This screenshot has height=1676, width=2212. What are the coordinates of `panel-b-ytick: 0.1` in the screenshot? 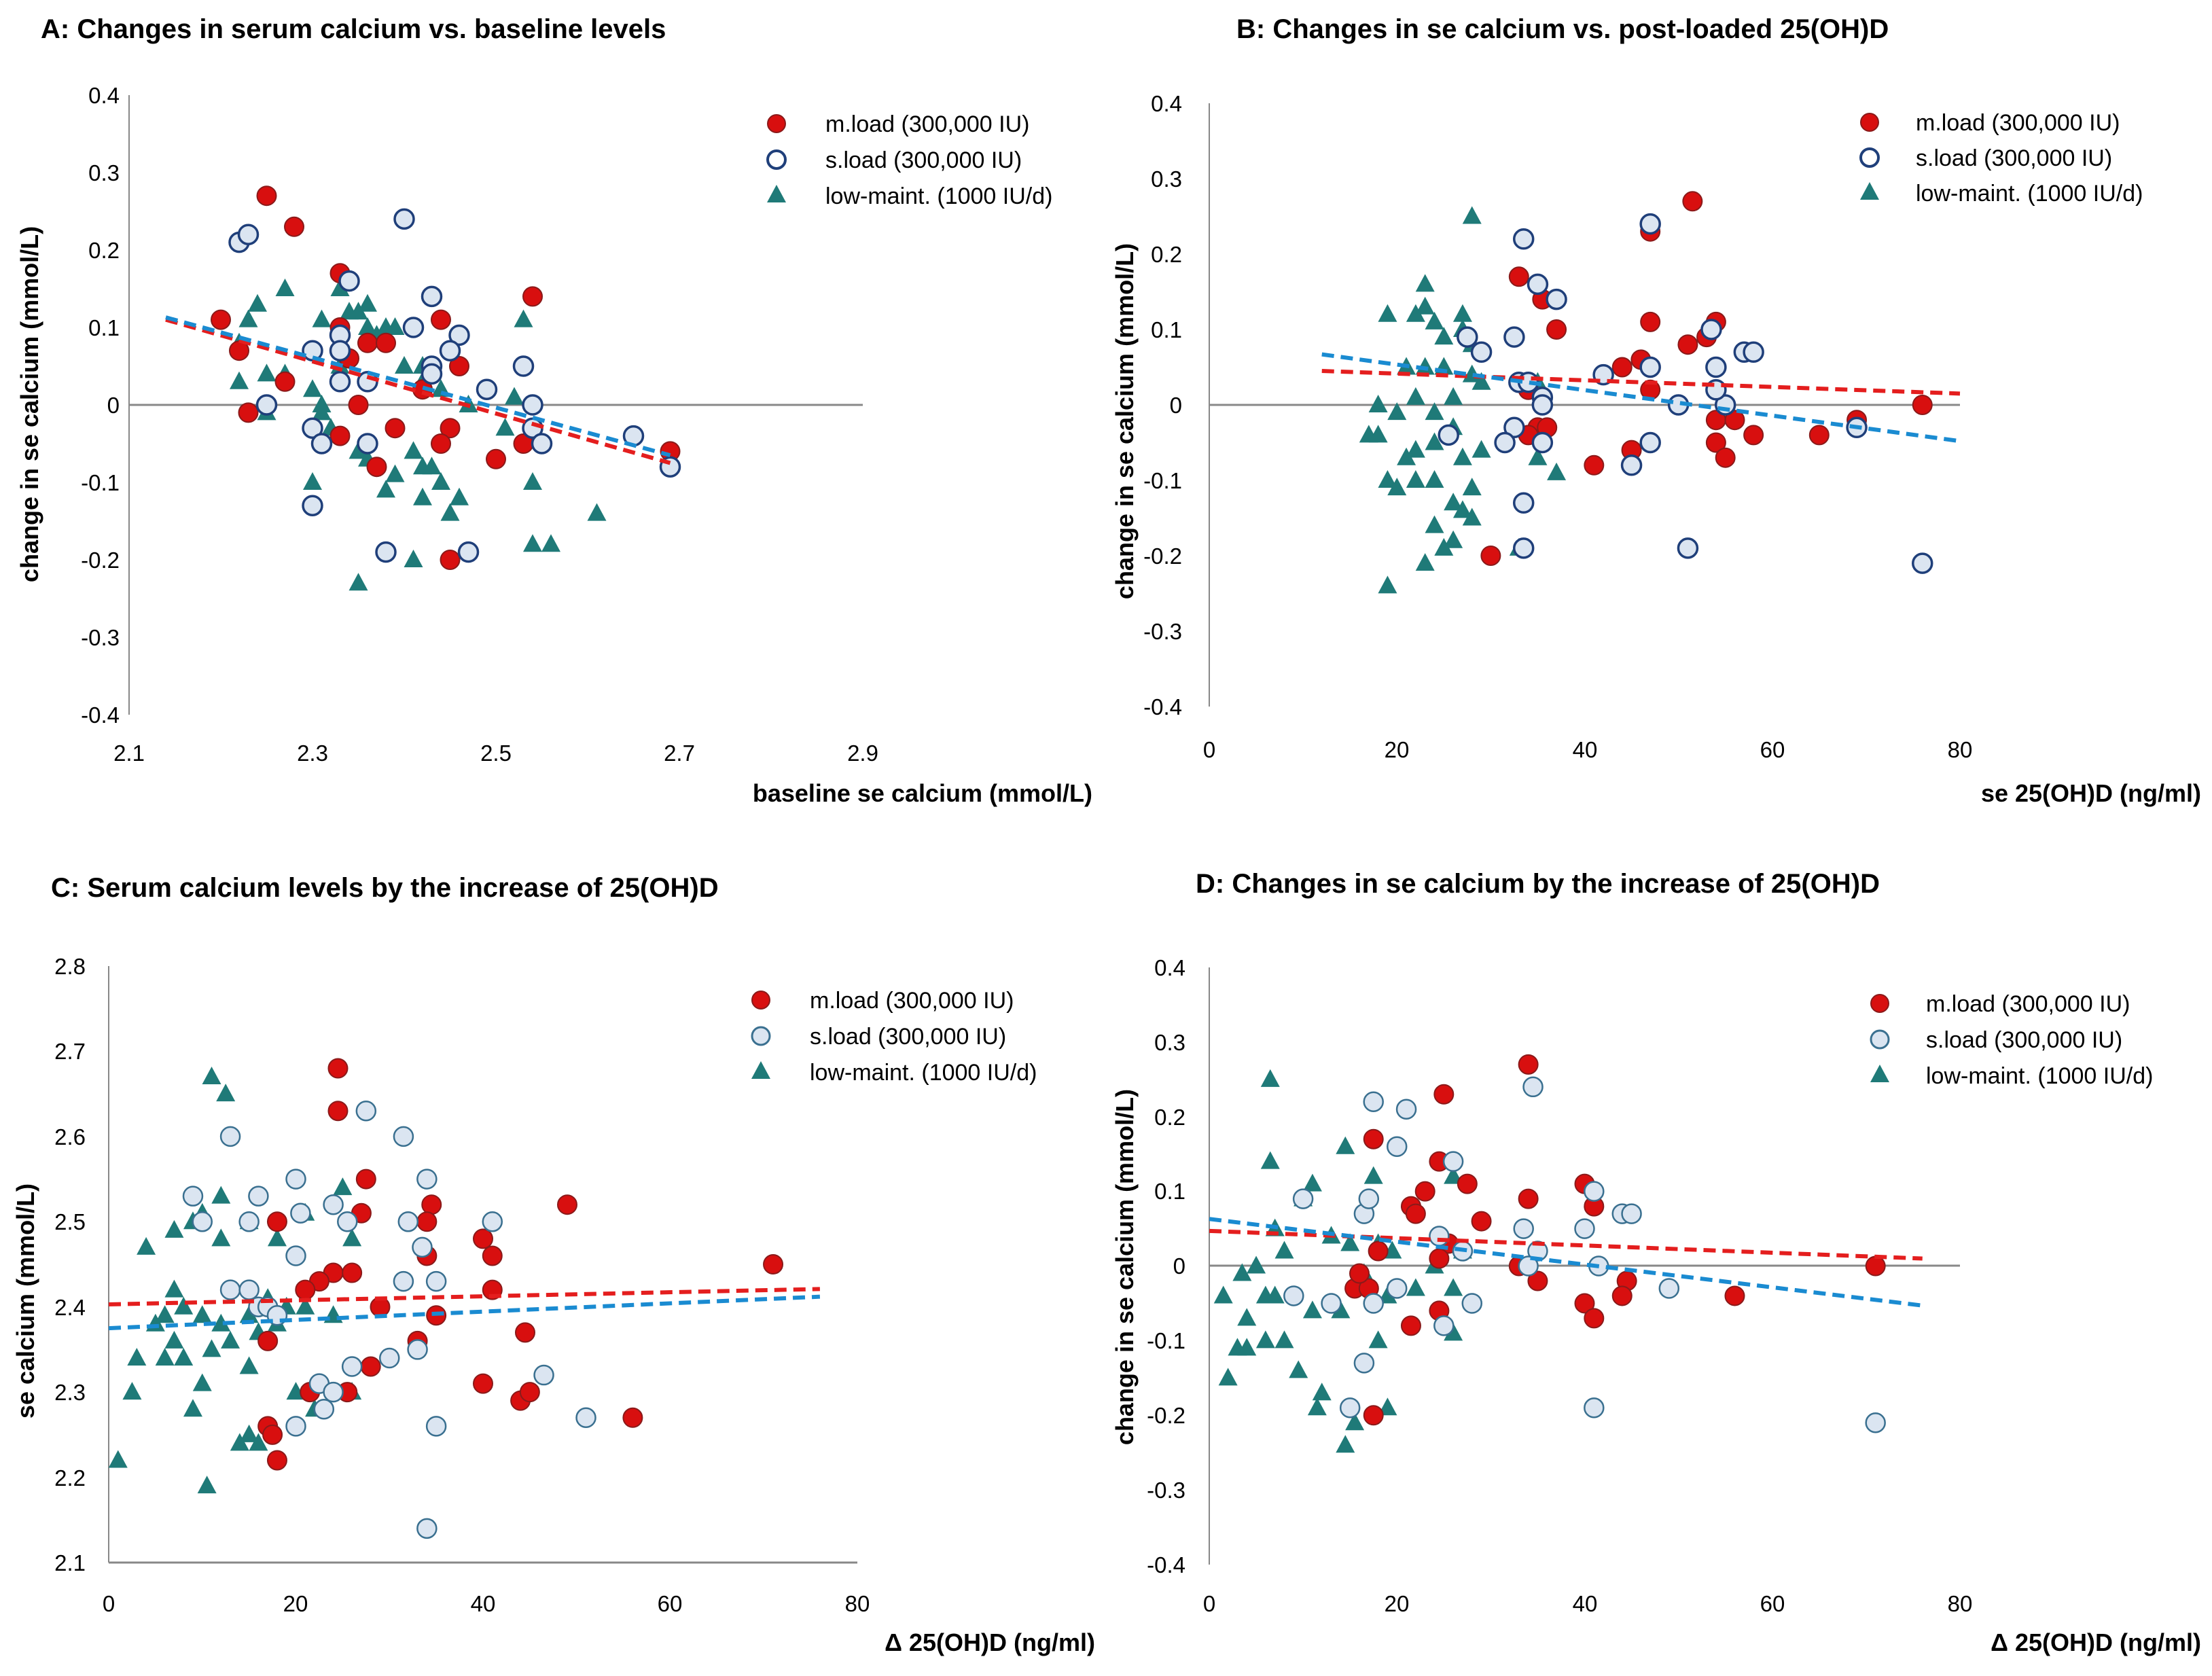 It's located at (1166, 329).